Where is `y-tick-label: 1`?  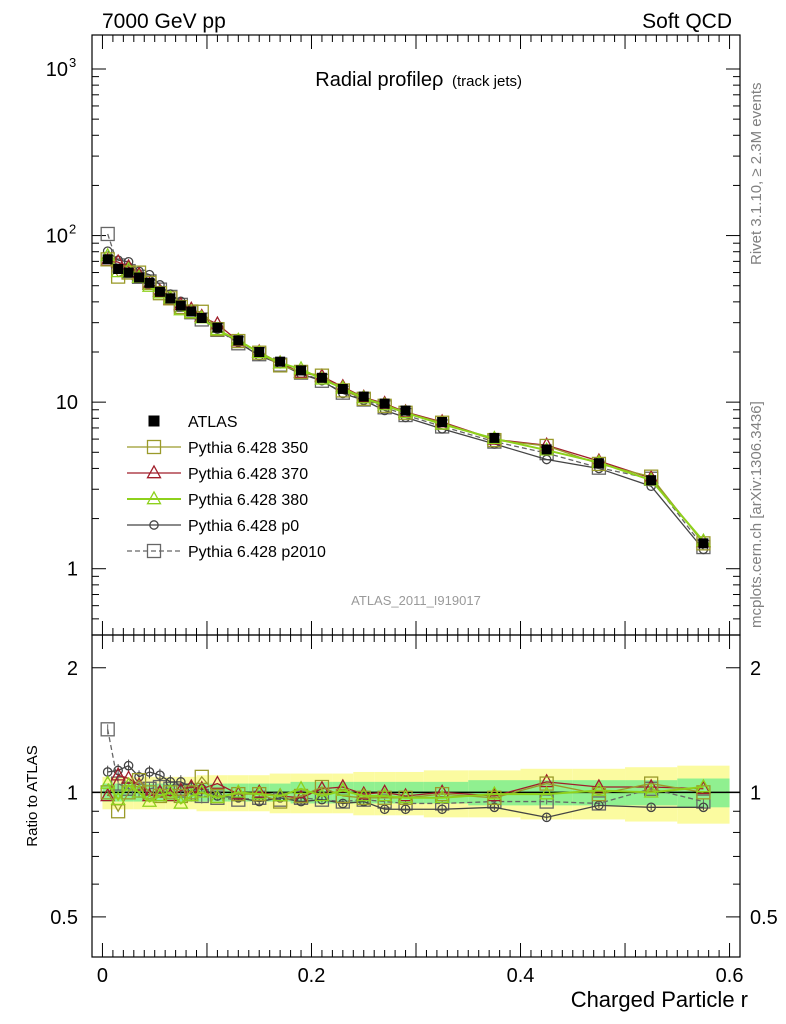 y-tick-label: 1 is located at coordinates (72, 570).